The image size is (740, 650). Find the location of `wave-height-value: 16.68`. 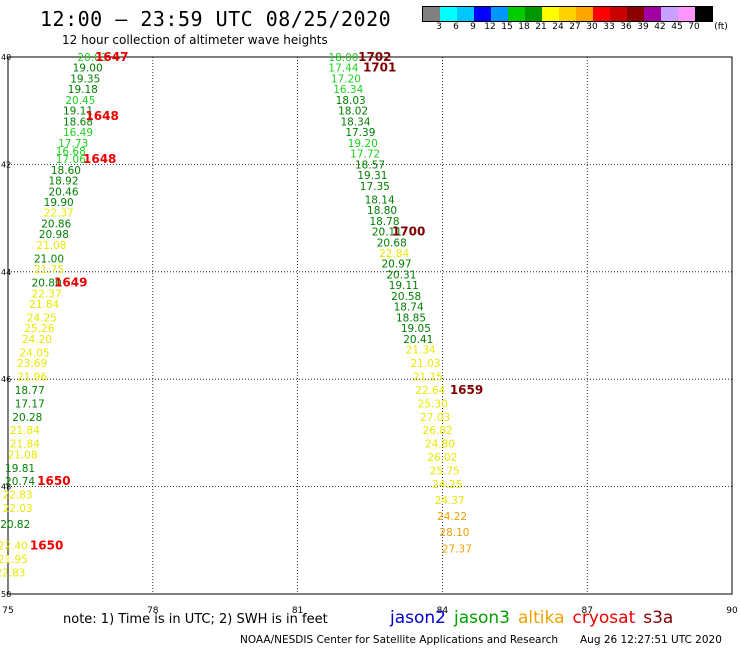

wave-height-value: 16.68 is located at coordinates (71, 152).